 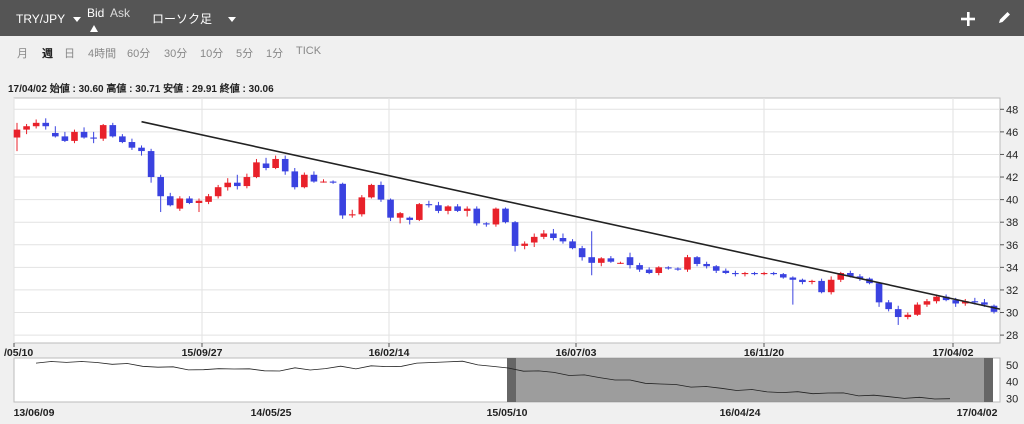 What do you see at coordinates (968, 19) in the screenshot?
I see `plus-icon` at bounding box center [968, 19].